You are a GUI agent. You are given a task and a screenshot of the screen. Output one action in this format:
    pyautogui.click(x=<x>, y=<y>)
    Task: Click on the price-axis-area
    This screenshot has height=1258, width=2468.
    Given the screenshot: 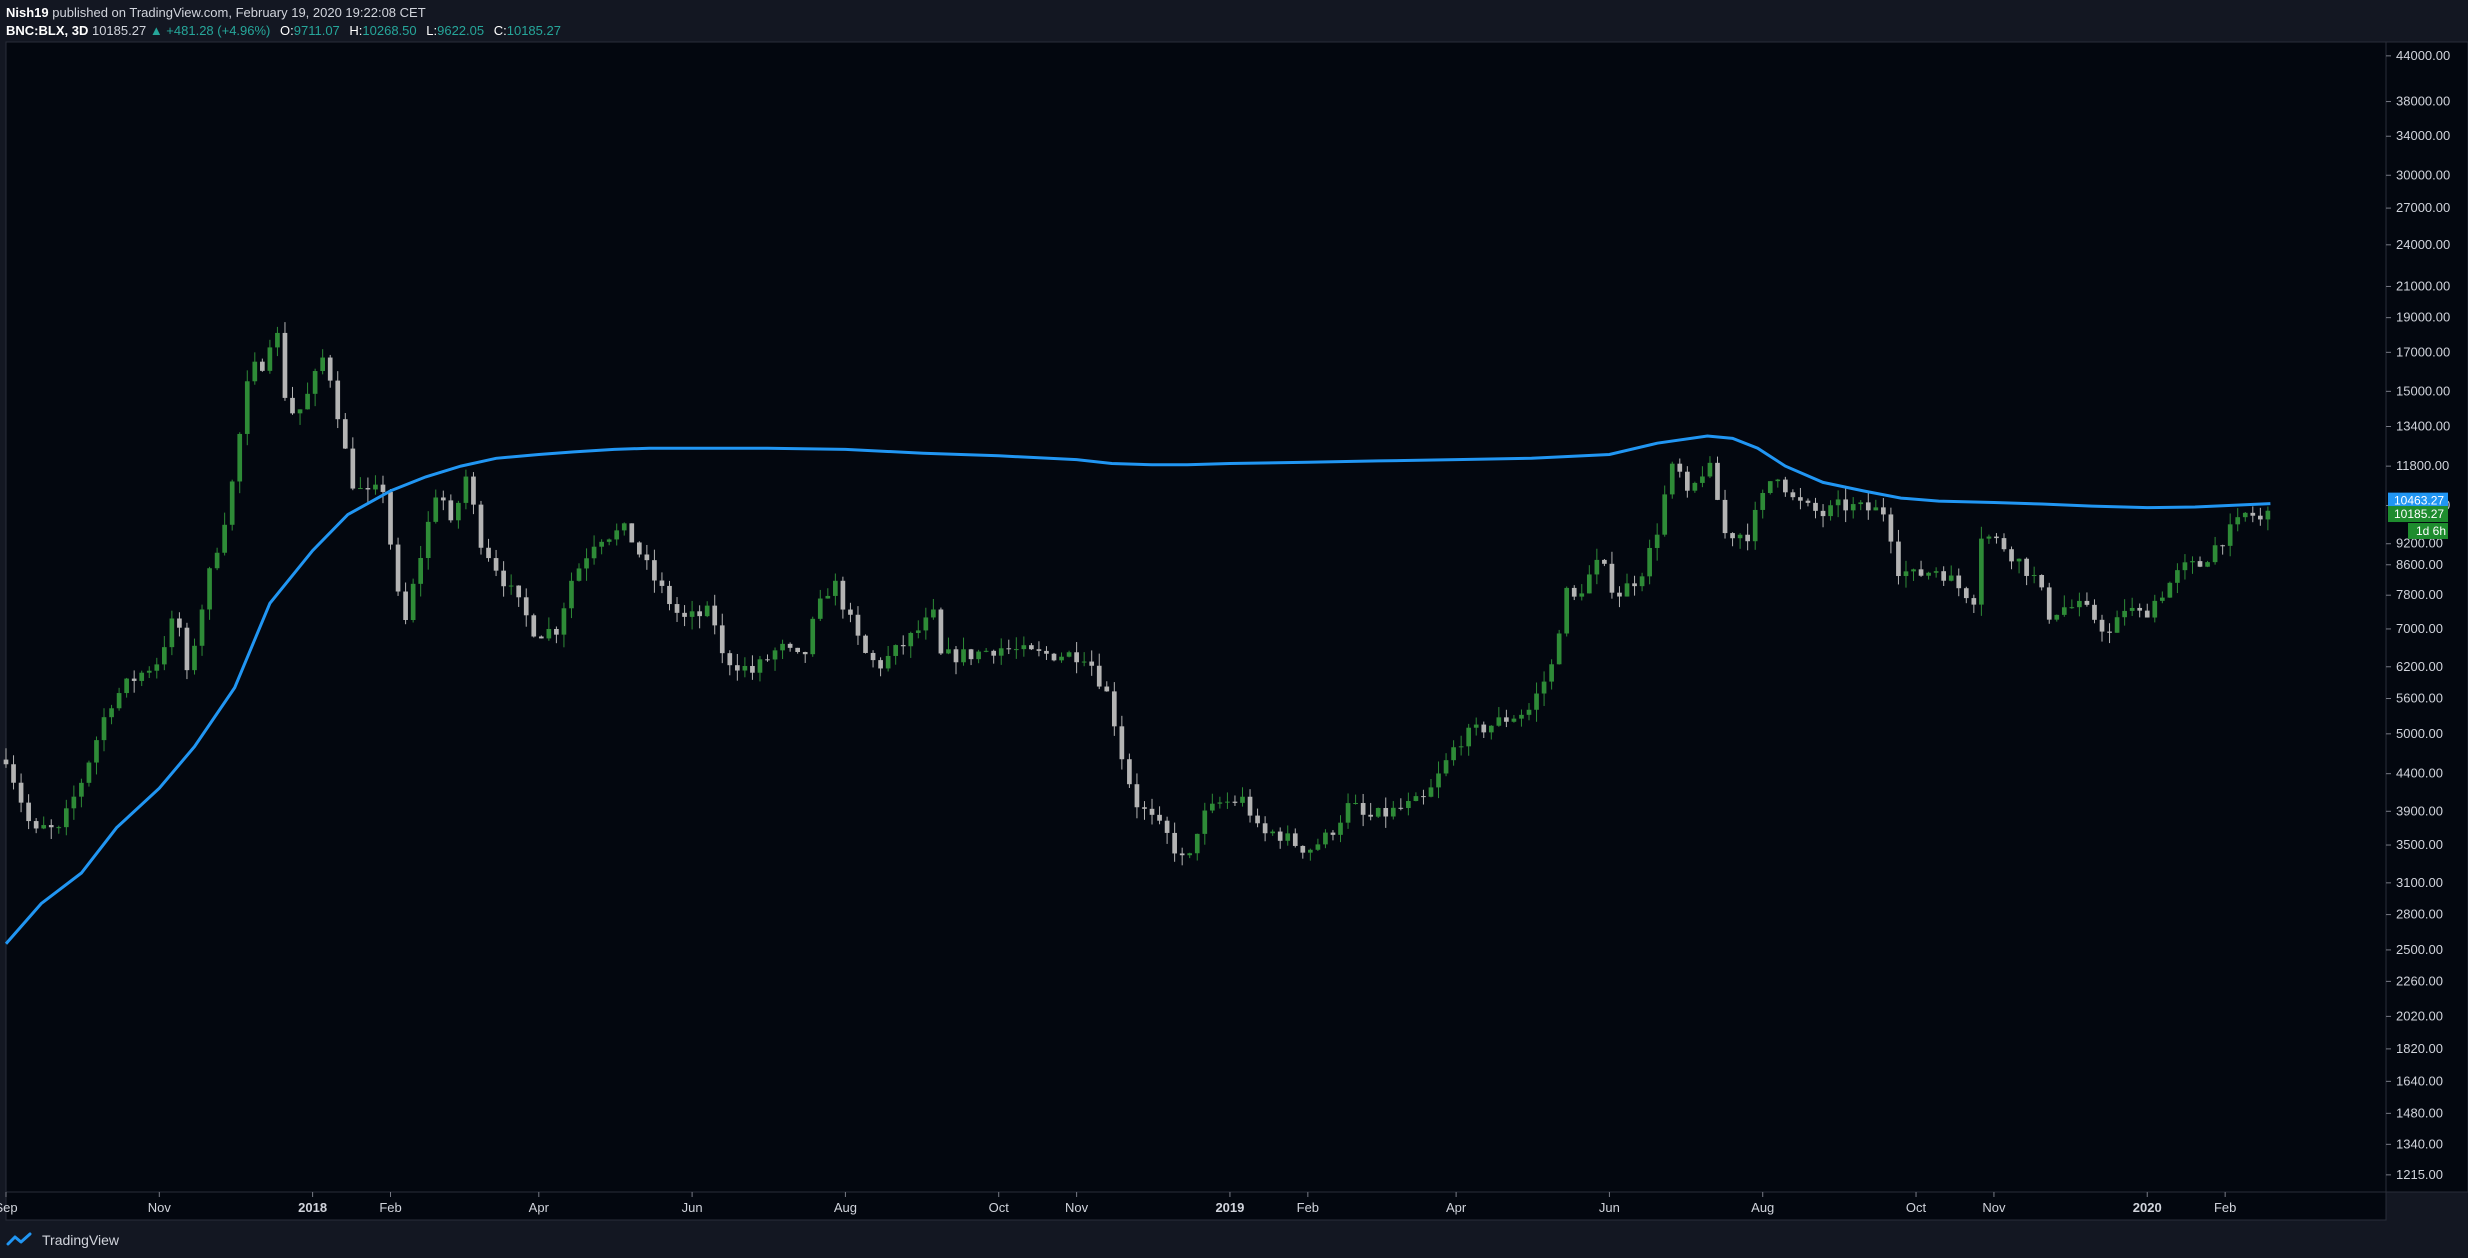 What is the action you would take?
    pyautogui.click(x=2426, y=617)
    